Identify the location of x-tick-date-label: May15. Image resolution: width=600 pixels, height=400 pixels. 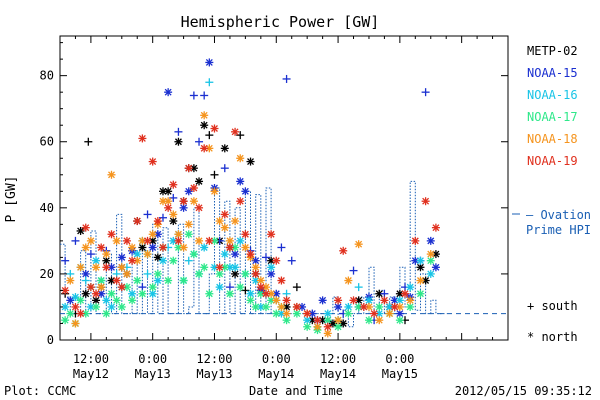
(400, 374).